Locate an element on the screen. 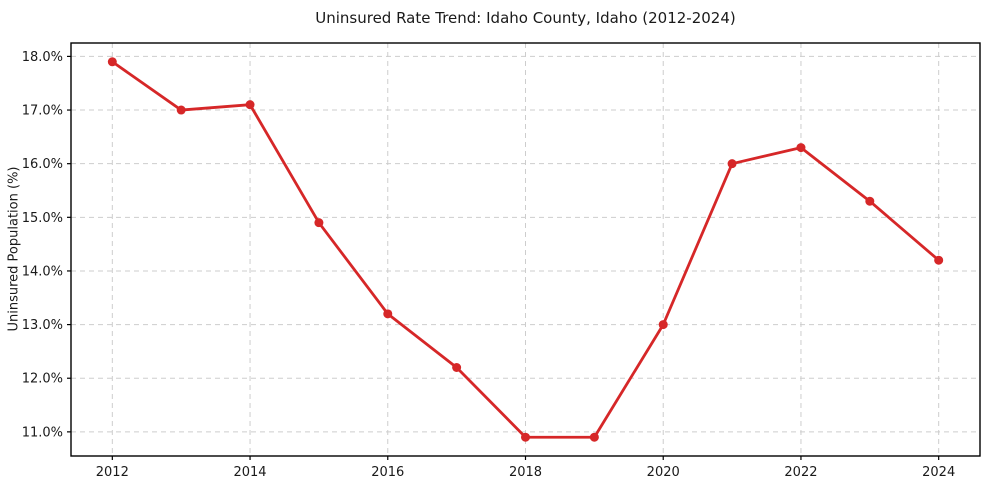 This screenshot has height=490, width=989. y-tick-label: 14.0% is located at coordinates (42, 271).